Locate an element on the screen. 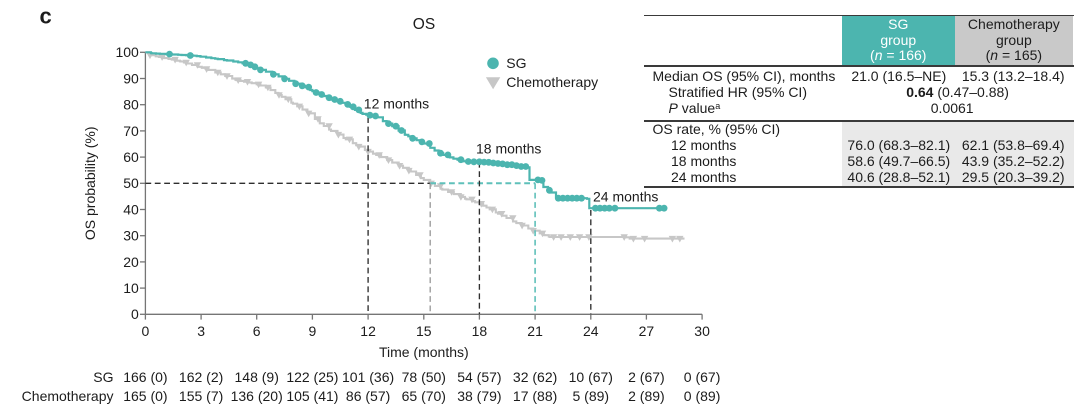 The width and height of the screenshot is (1080, 416). svg-text: c is located at coordinates (46, 16).